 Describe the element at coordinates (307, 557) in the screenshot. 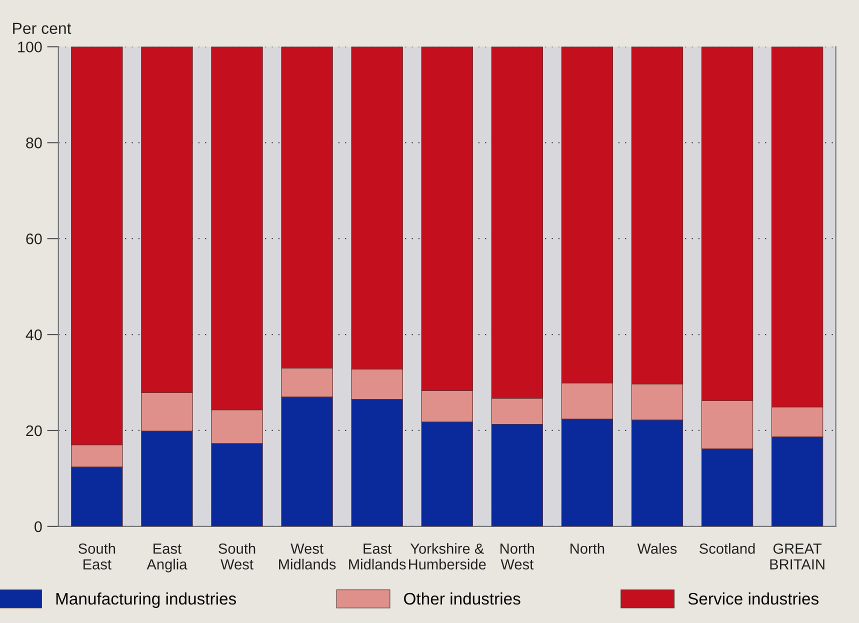

I see `x-tick-label: West Midlands` at that location.